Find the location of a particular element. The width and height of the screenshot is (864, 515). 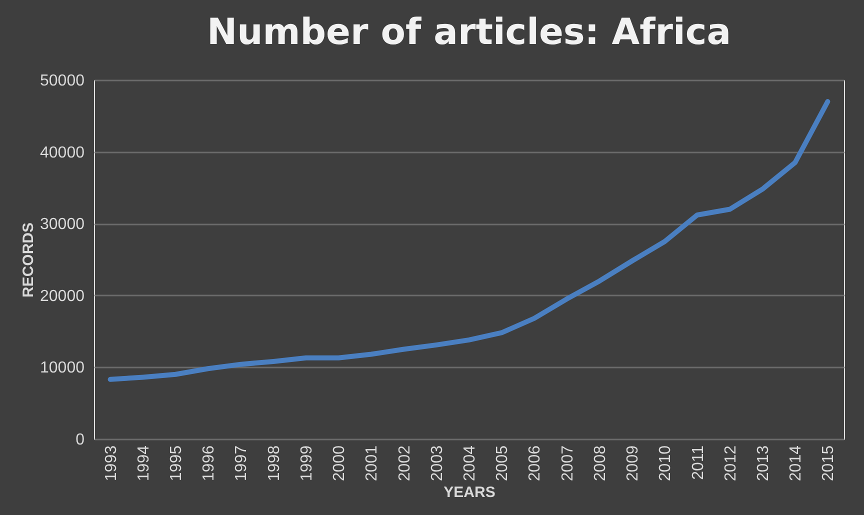

x-tick-label: 2006 is located at coordinates (535, 463).